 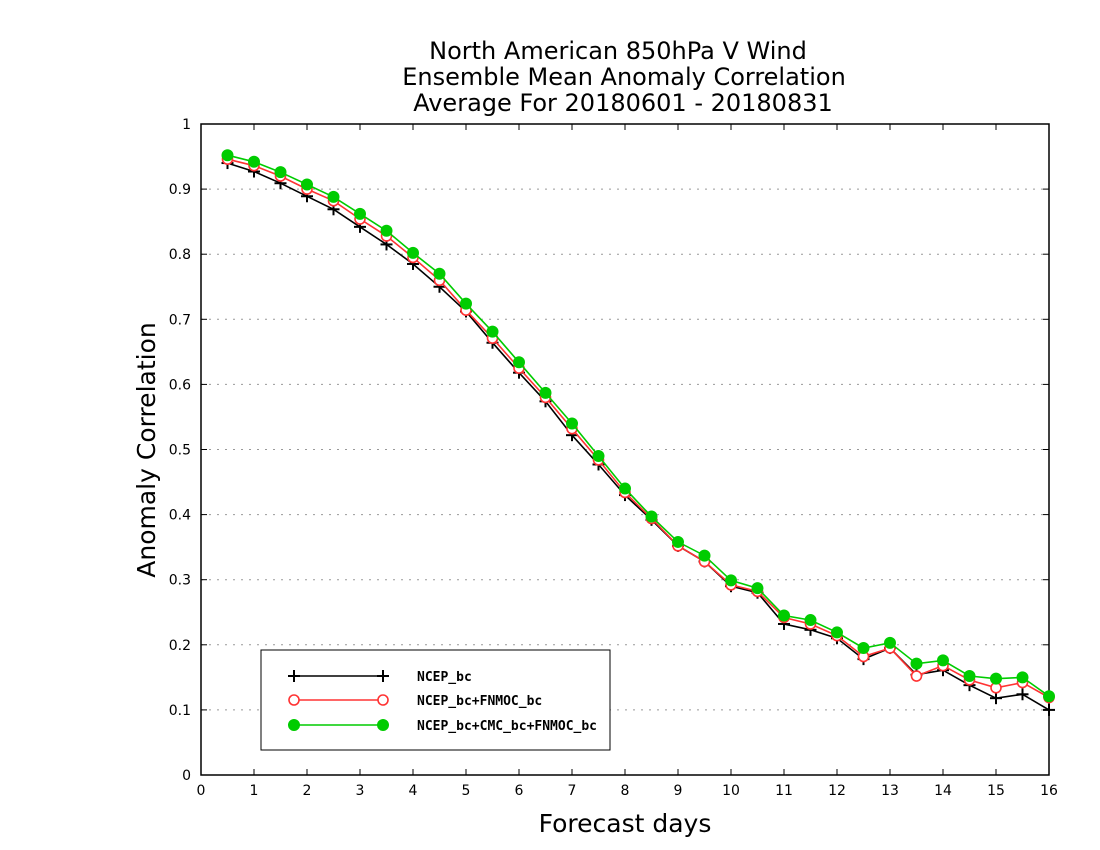 What do you see at coordinates (254, 791) in the screenshot?
I see `x-tick-label: 1` at bounding box center [254, 791].